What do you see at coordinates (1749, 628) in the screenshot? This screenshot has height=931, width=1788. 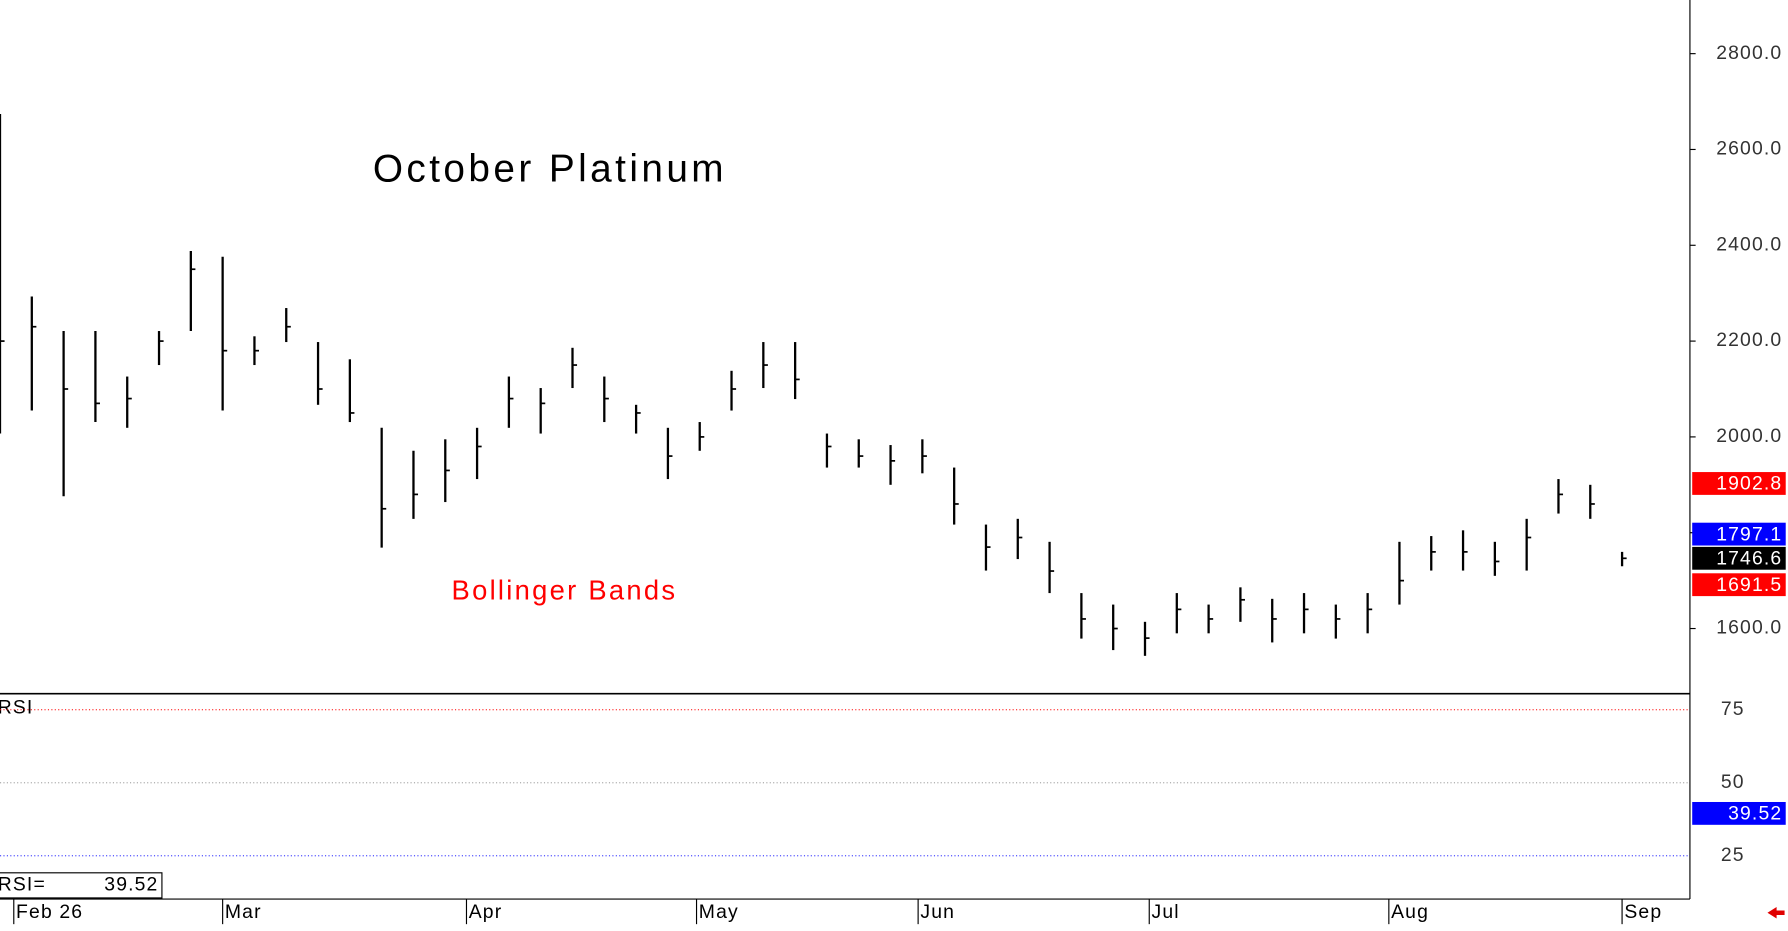 I see `y-tick-label: 1600.0` at bounding box center [1749, 628].